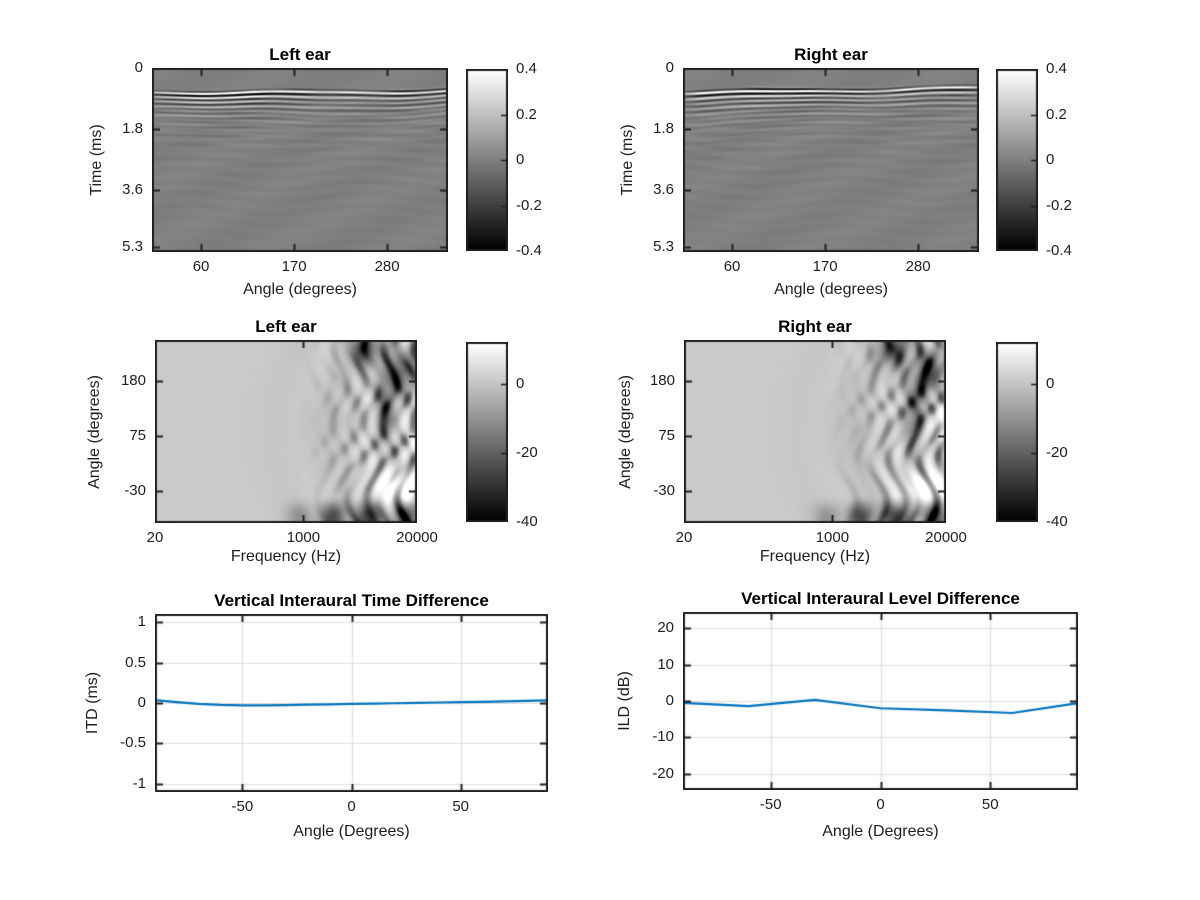  What do you see at coordinates (624, 701) in the screenshot?
I see `y-axis-label: ILD (dB)` at bounding box center [624, 701].